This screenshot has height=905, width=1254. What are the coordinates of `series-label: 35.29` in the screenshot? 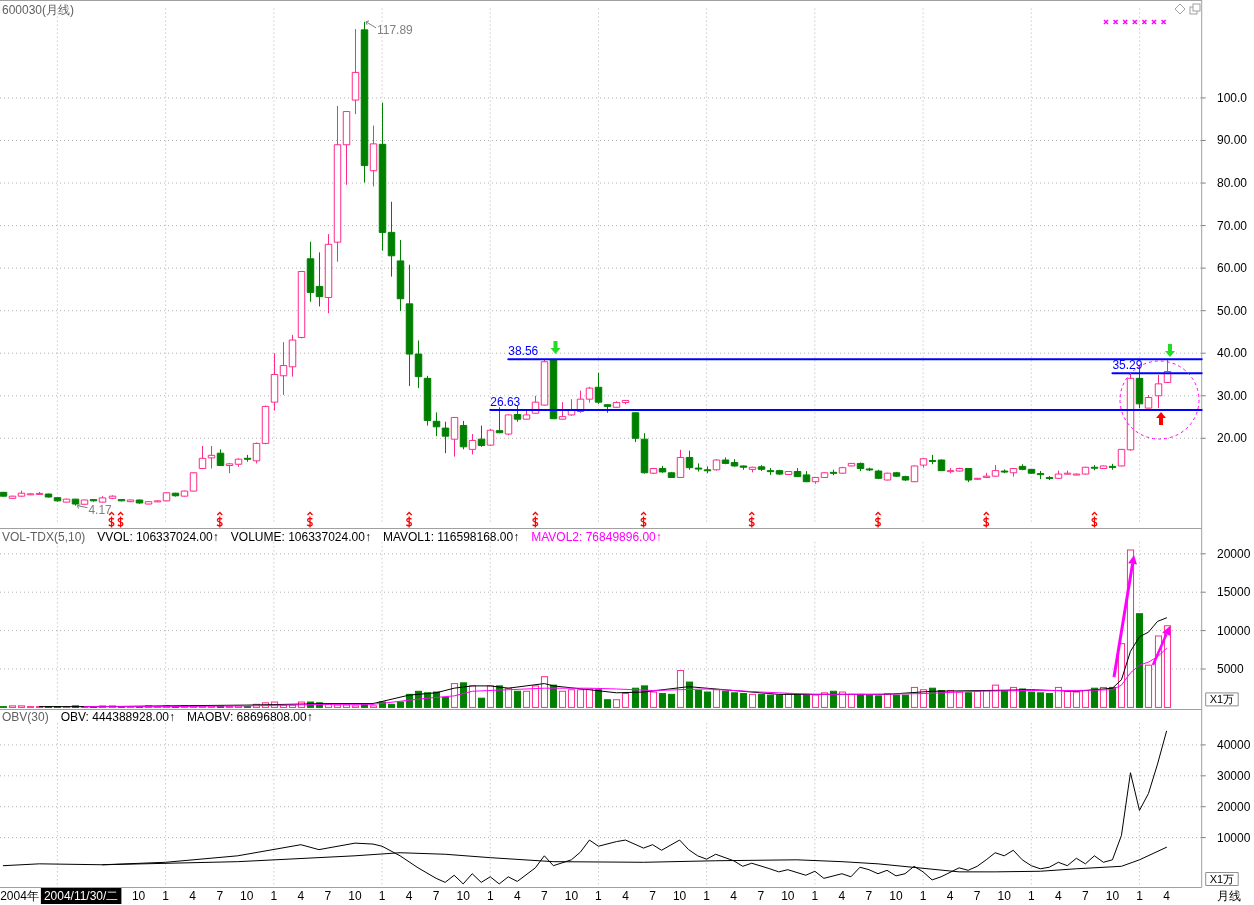 It's located at (1127, 365).